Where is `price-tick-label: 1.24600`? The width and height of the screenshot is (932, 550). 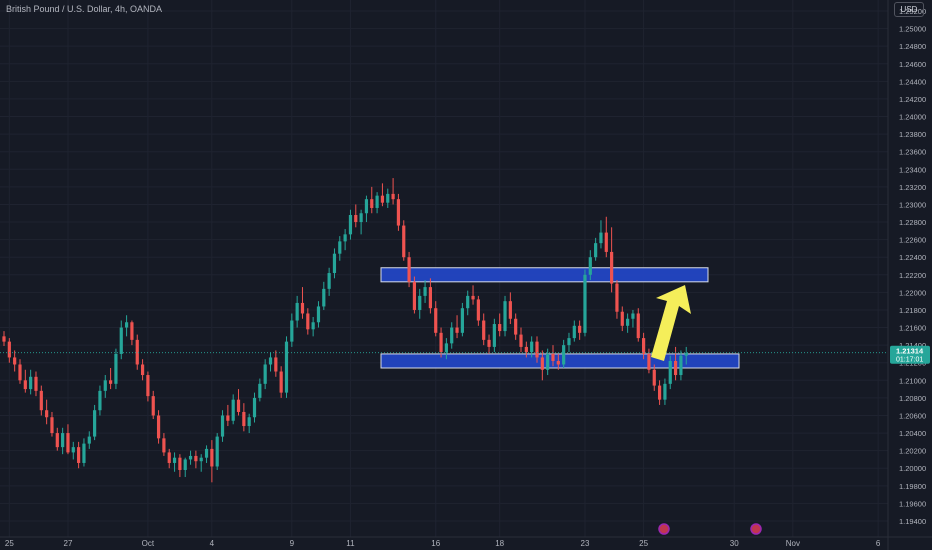 price-tick-label: 1.24600 is located at coordinates (912, 64).